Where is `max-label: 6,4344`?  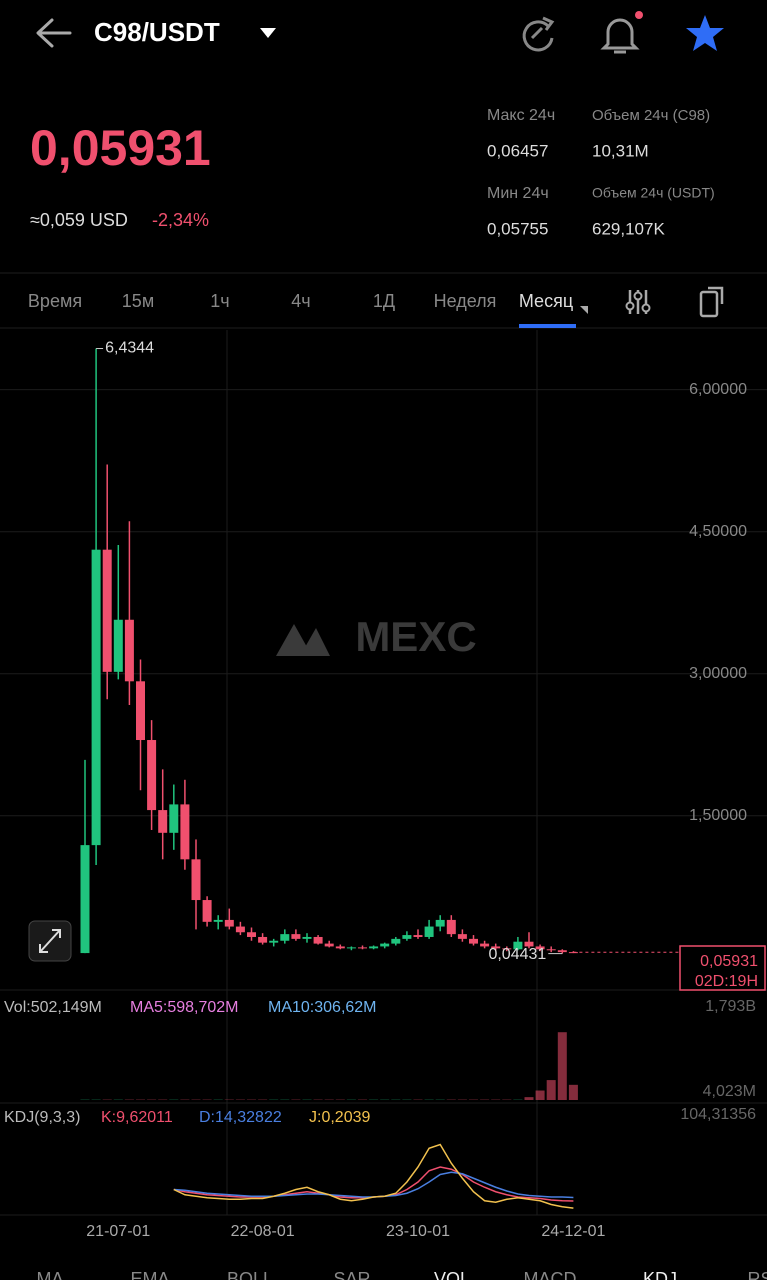 max-label: 6,4344 is located at coordinates (129, 348).